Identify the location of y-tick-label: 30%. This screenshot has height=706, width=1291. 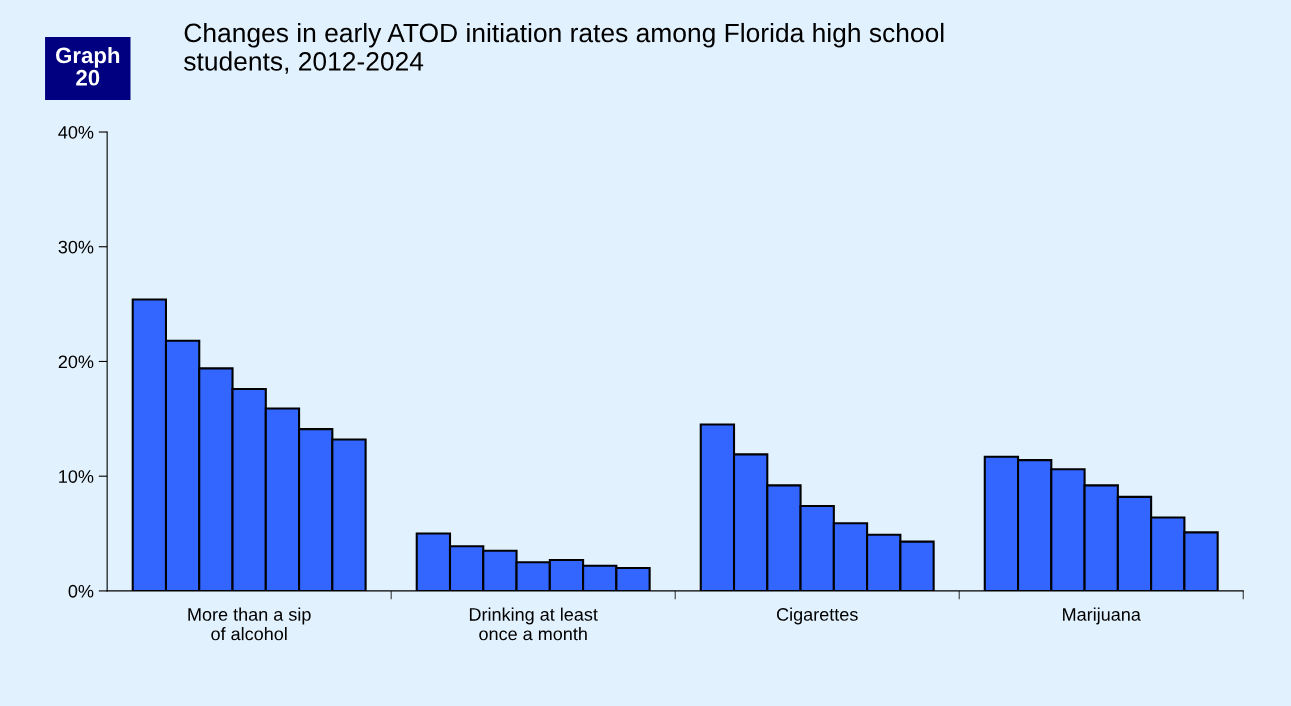
(76, 247).